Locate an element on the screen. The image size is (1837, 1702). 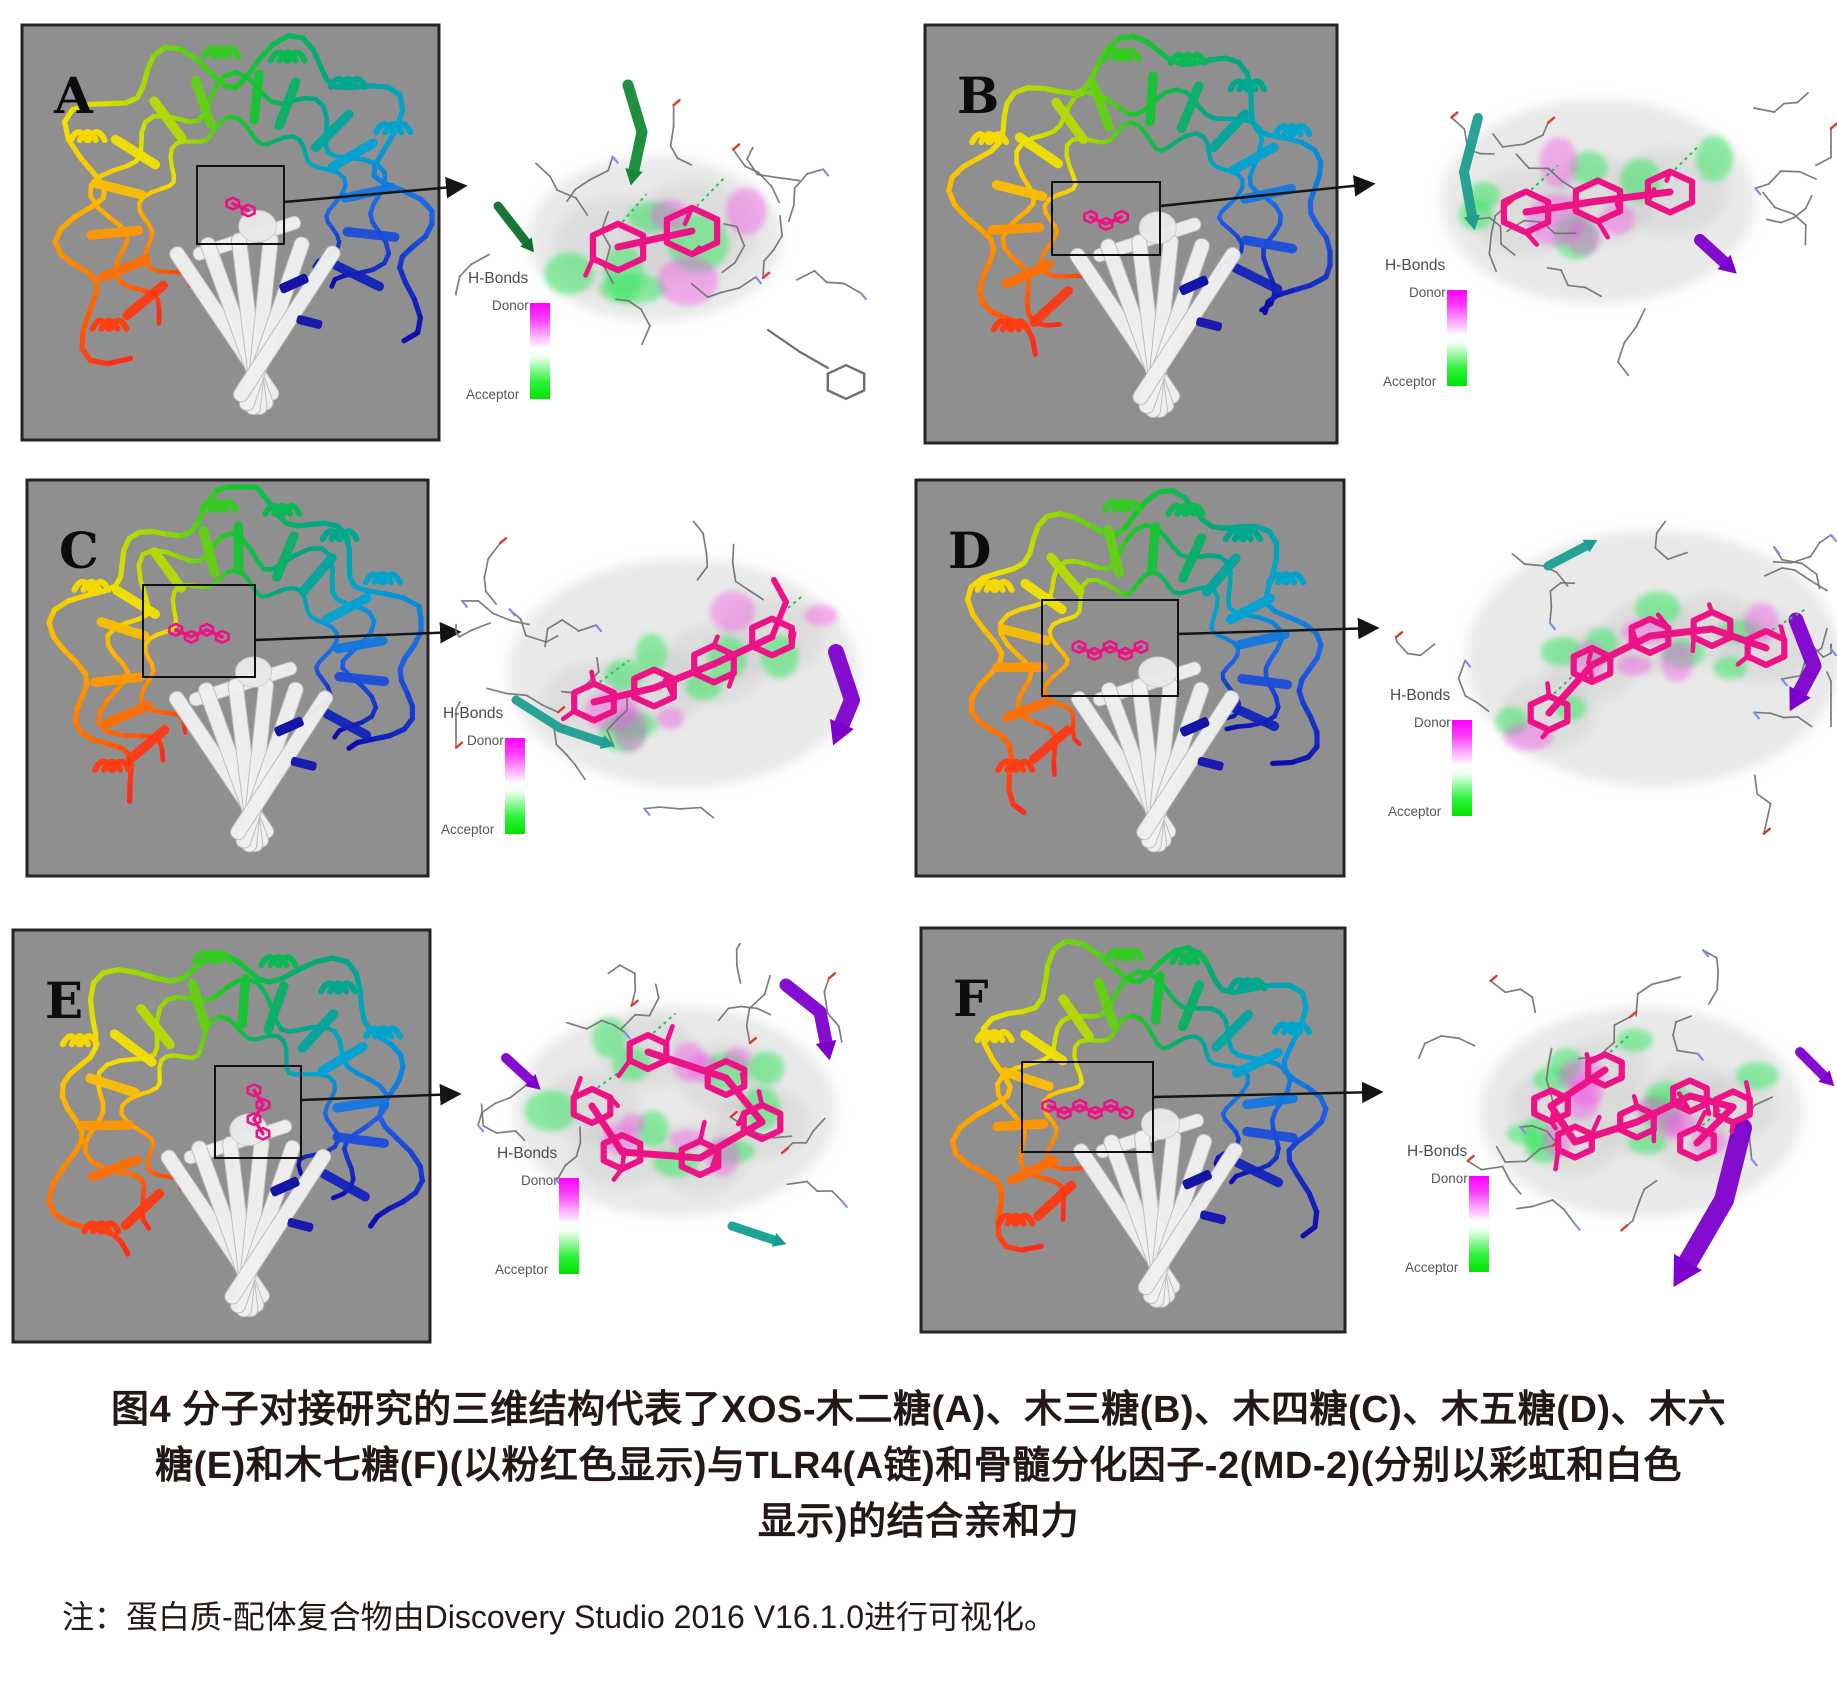
panel-label: E is located at coordinates (64, 1000).